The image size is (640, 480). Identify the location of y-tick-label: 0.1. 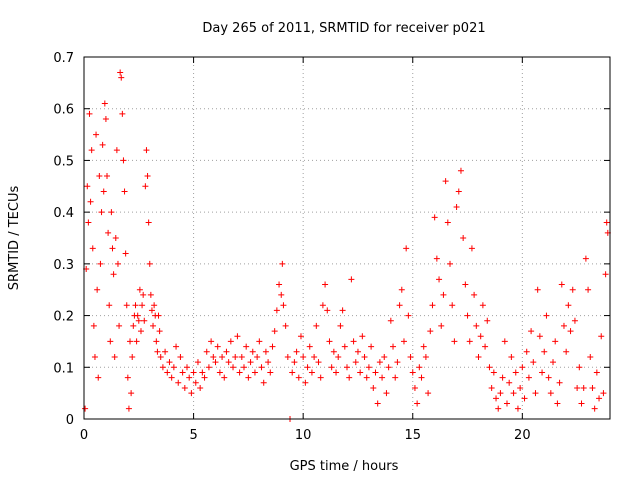
(63, 368).